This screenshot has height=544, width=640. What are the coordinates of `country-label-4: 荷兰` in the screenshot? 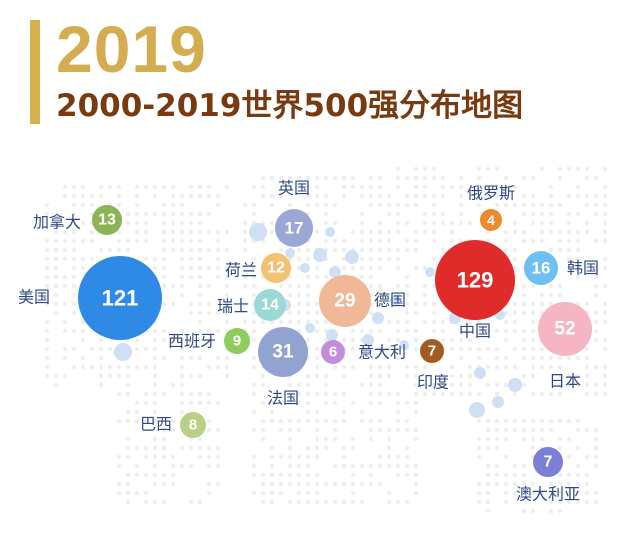 It's located at (241, 270).